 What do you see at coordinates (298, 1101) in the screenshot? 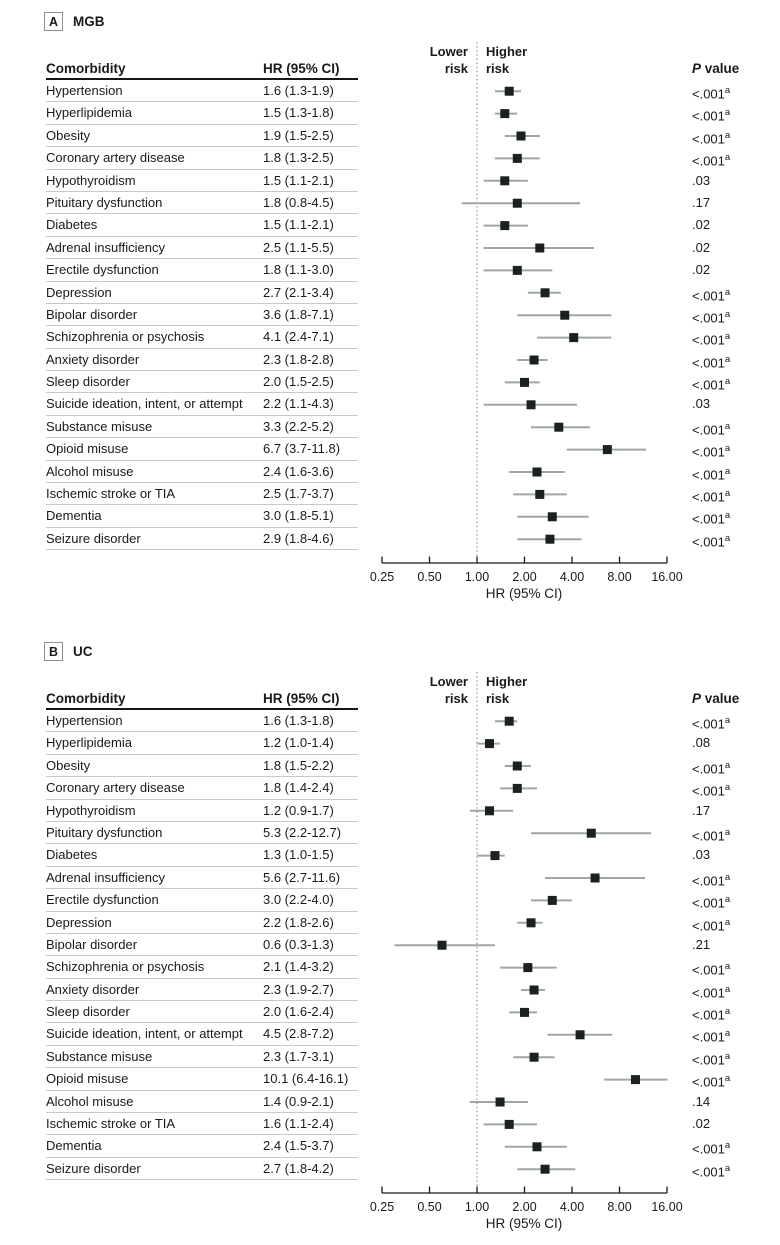
I see `hr-ci-value: 1.4 (0.9-2.1)` at bounding box center [298, 1101].